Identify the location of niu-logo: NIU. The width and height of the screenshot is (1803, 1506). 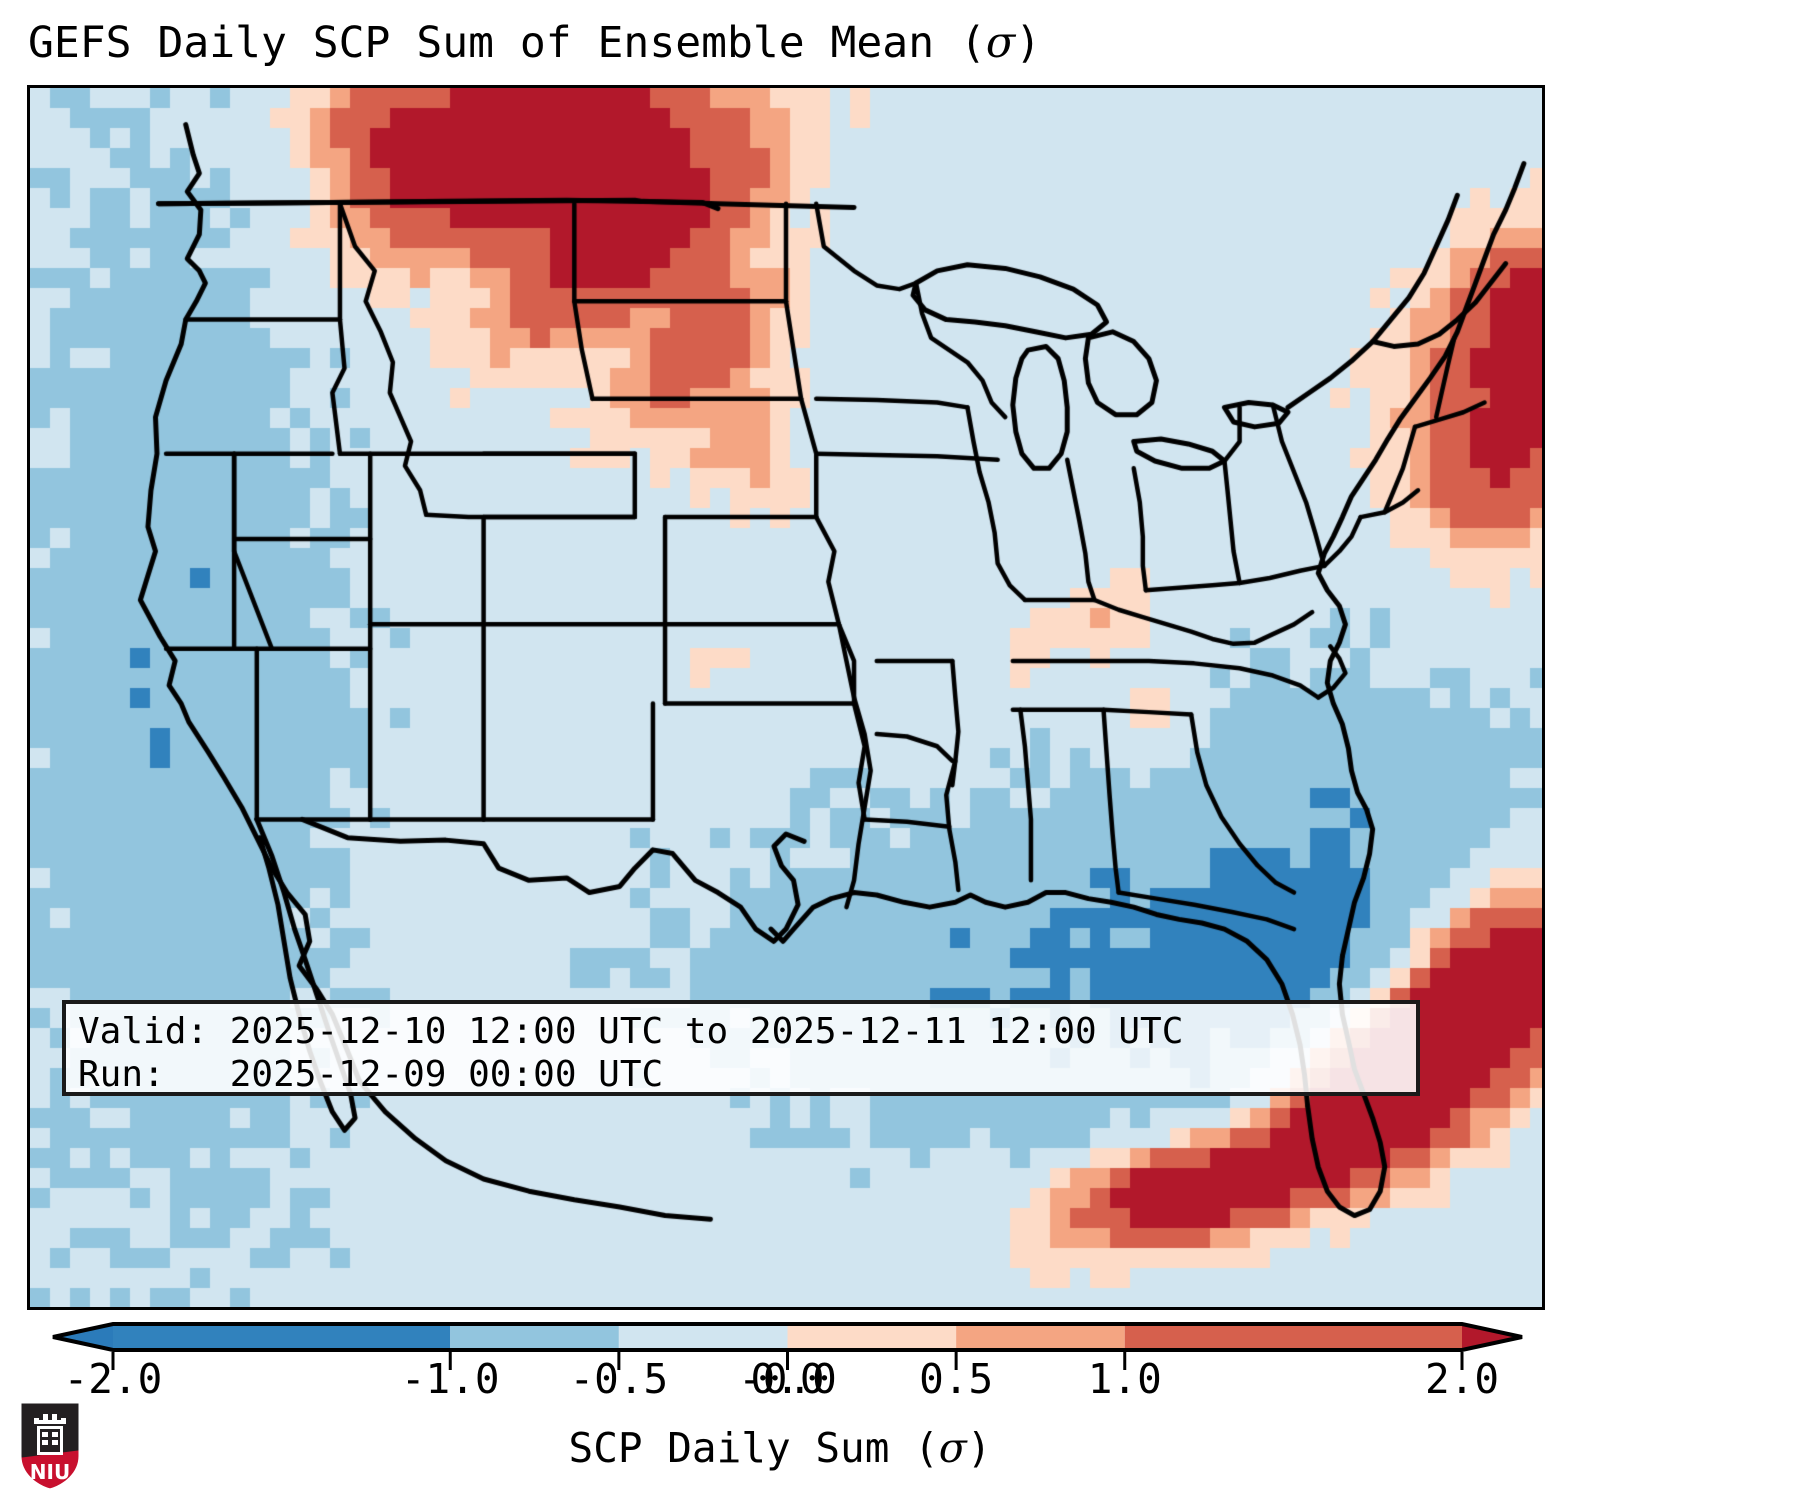
(50, 1446).